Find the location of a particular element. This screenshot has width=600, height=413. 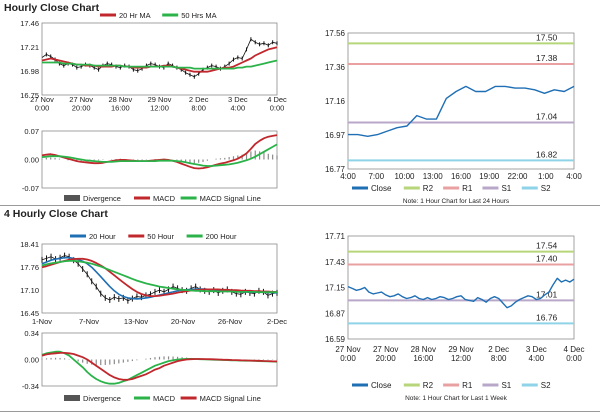

legend-label: 20 Hour is located at coordinates (102, 236).